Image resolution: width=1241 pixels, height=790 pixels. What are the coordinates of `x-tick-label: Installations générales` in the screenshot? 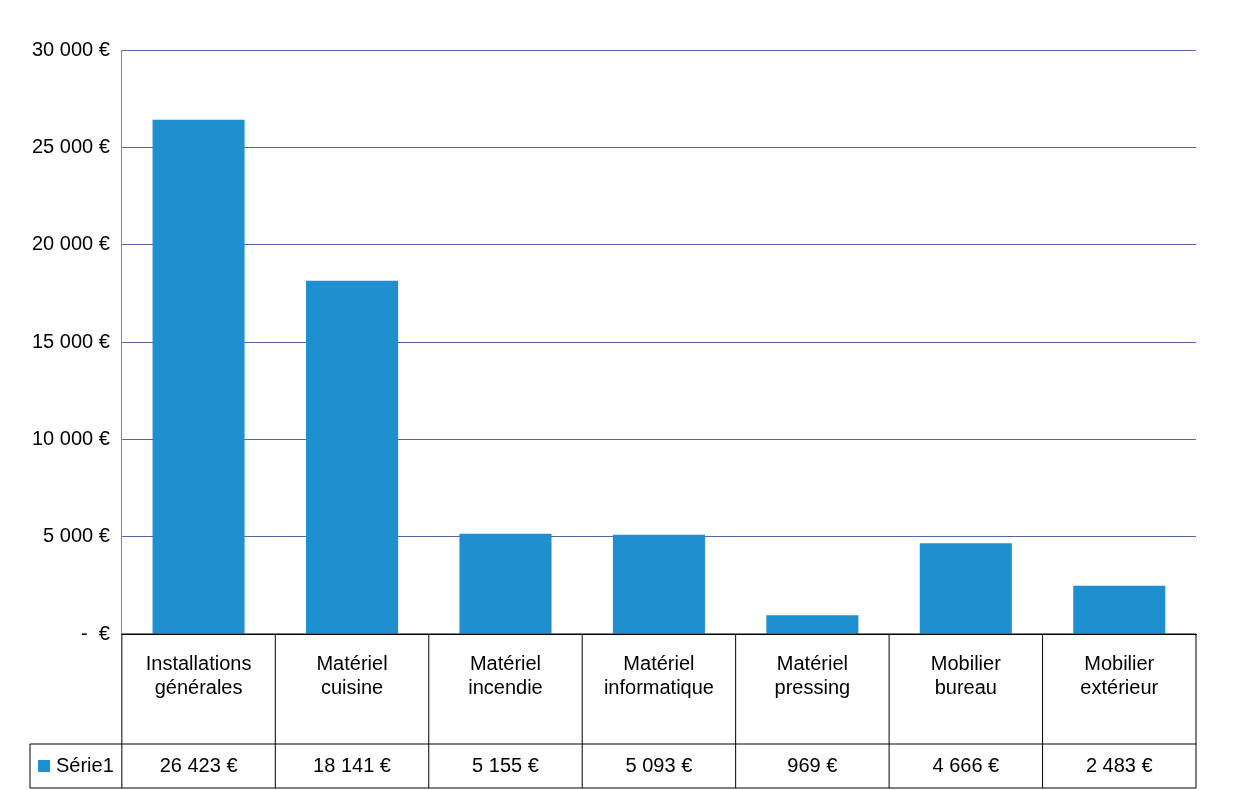 It's located at (198, 674).